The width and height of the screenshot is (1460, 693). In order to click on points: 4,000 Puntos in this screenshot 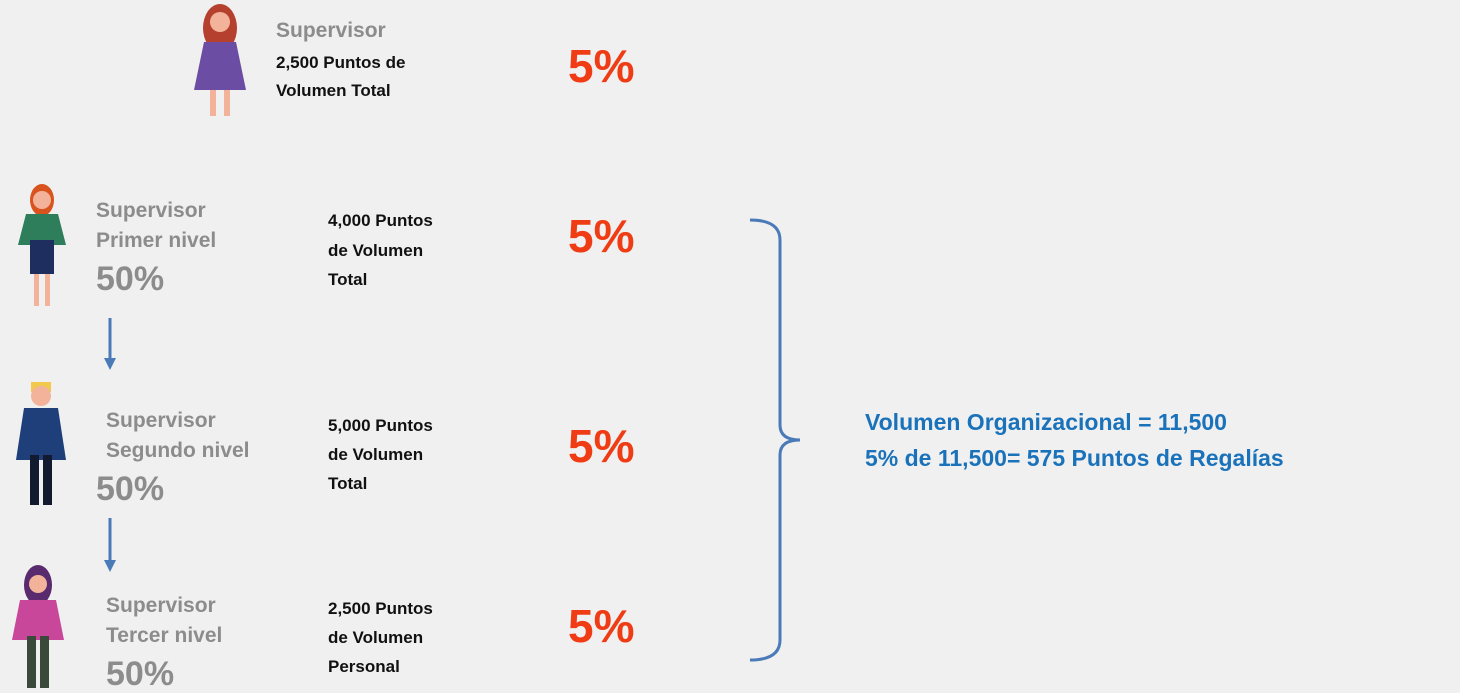, I will do `click(380, 220)`.